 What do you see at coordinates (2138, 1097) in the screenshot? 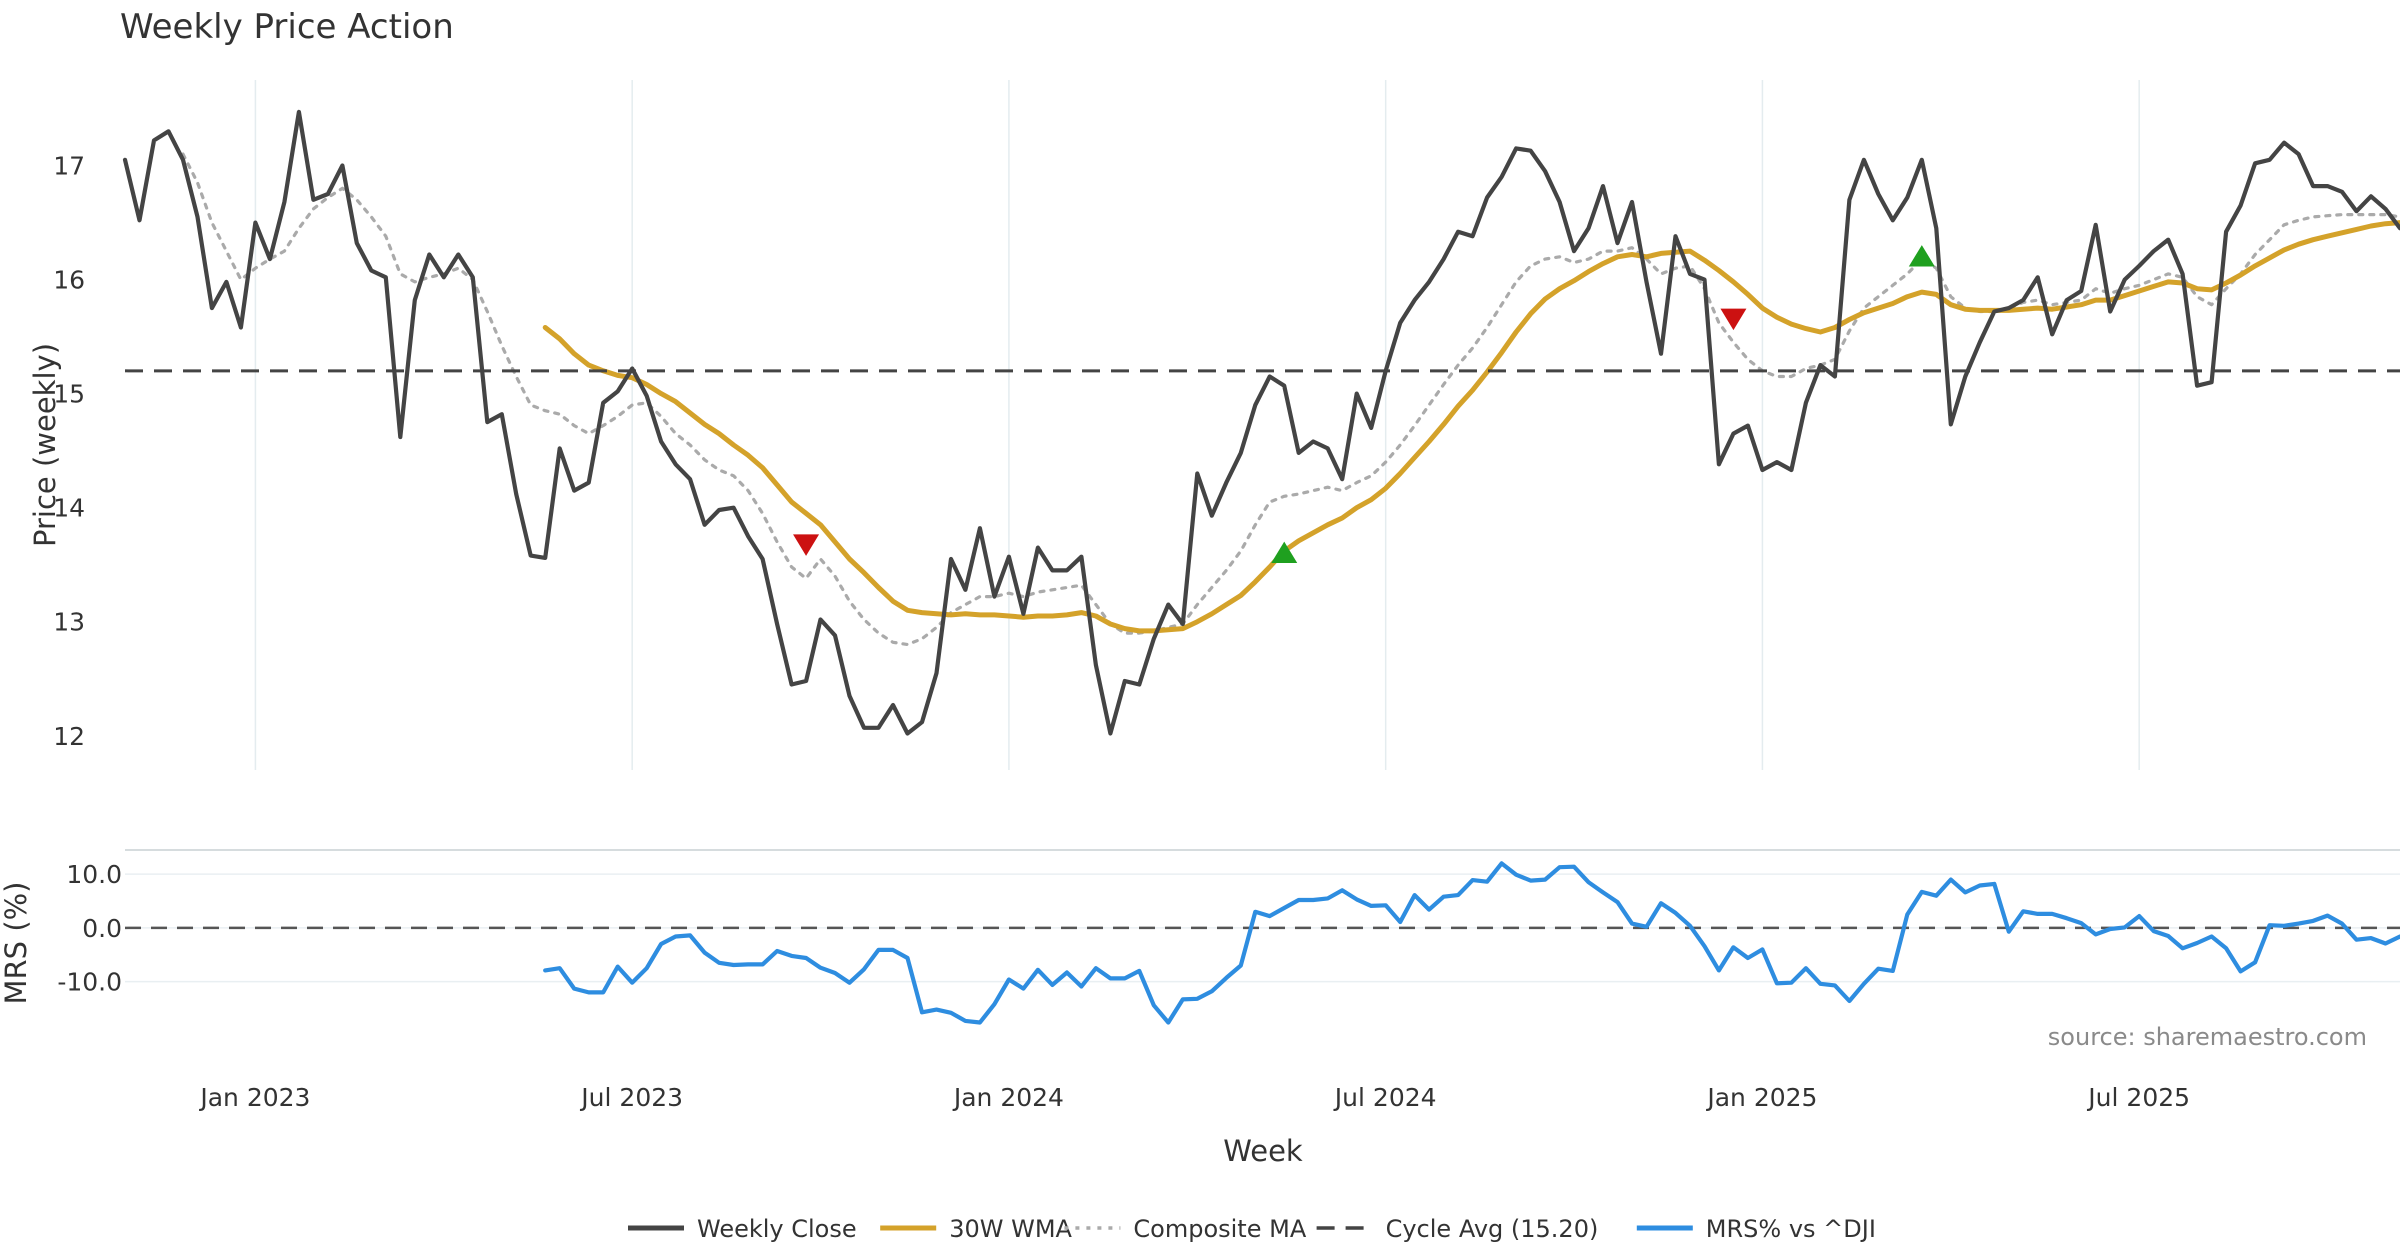
I see `x-tick-label: Jul 2025` at bounding box center [2138, 1097].